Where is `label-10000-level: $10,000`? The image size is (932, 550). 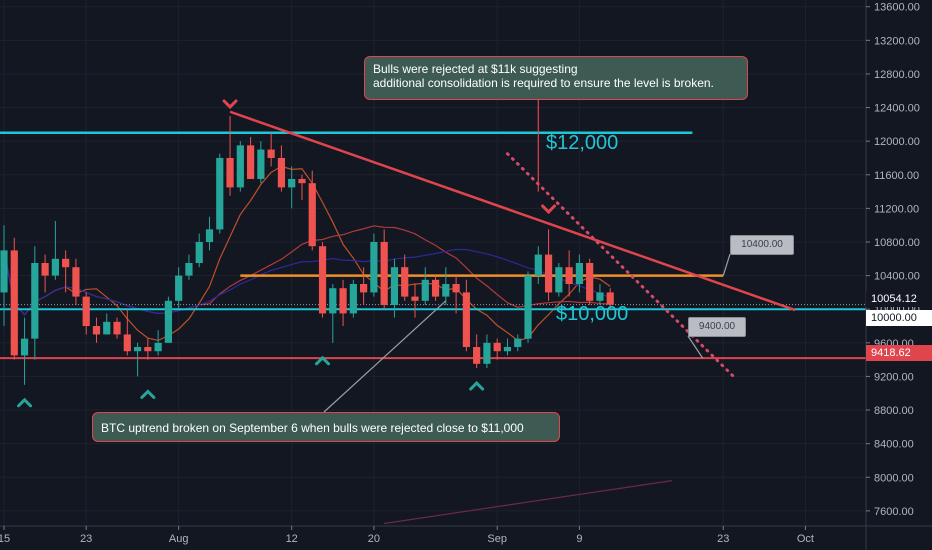
label-10000-level: $10,000 is located at coordinates (592, 314).